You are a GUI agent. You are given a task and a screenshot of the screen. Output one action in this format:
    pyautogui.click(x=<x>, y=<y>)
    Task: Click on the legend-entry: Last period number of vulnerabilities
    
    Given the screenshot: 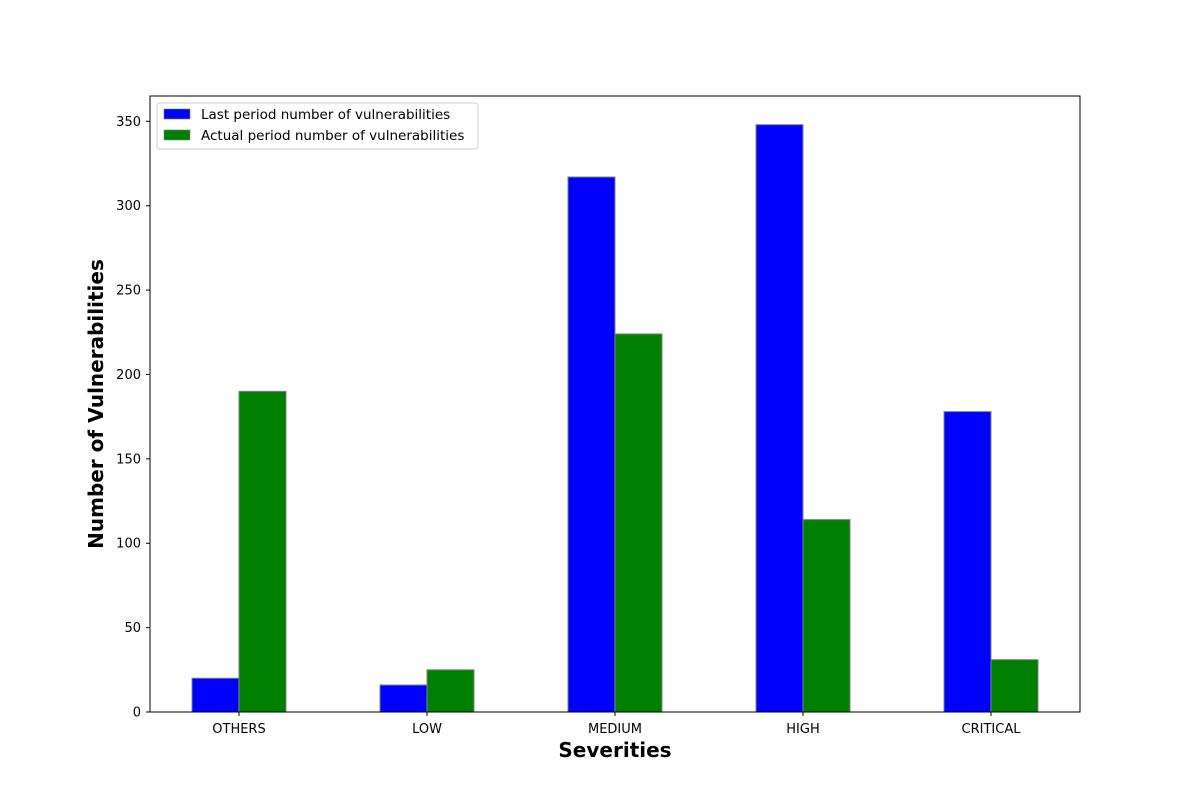 What is the action you would take?
    pyautogui.click(x=306, y=115)
    